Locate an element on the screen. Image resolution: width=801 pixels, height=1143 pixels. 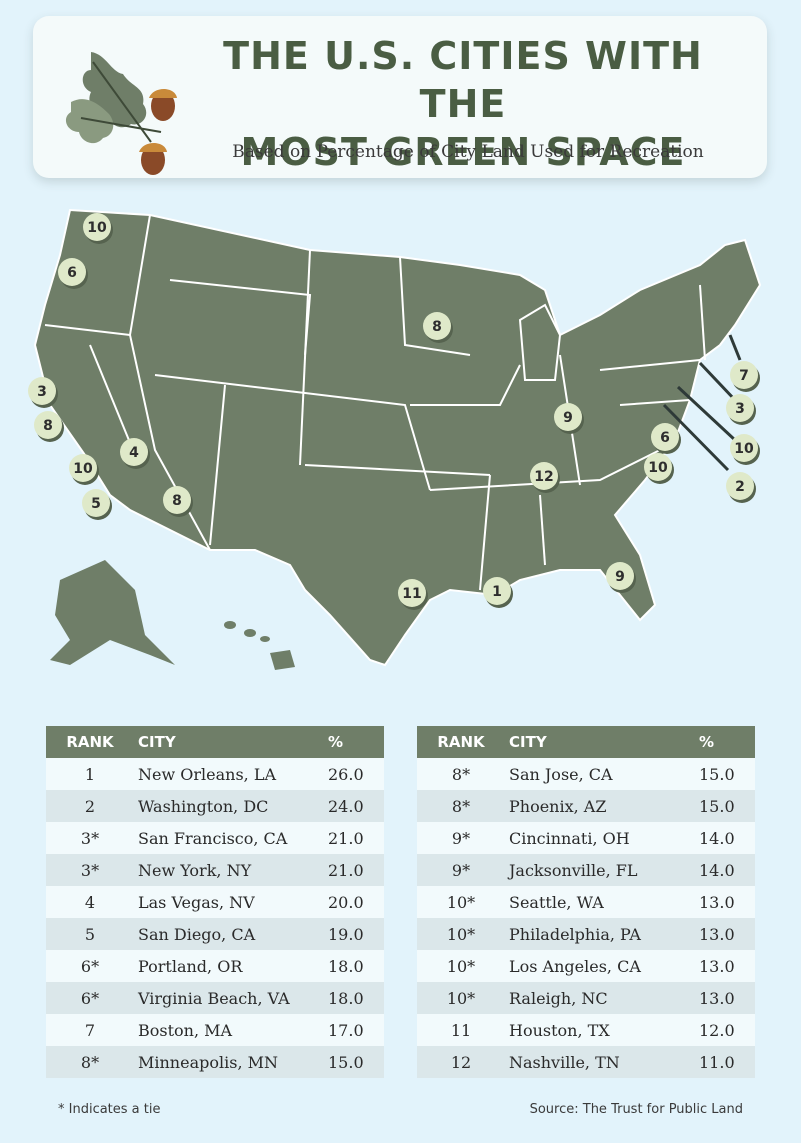
city-cell: Cincinnati, OH is located at coordinates (569, 838).